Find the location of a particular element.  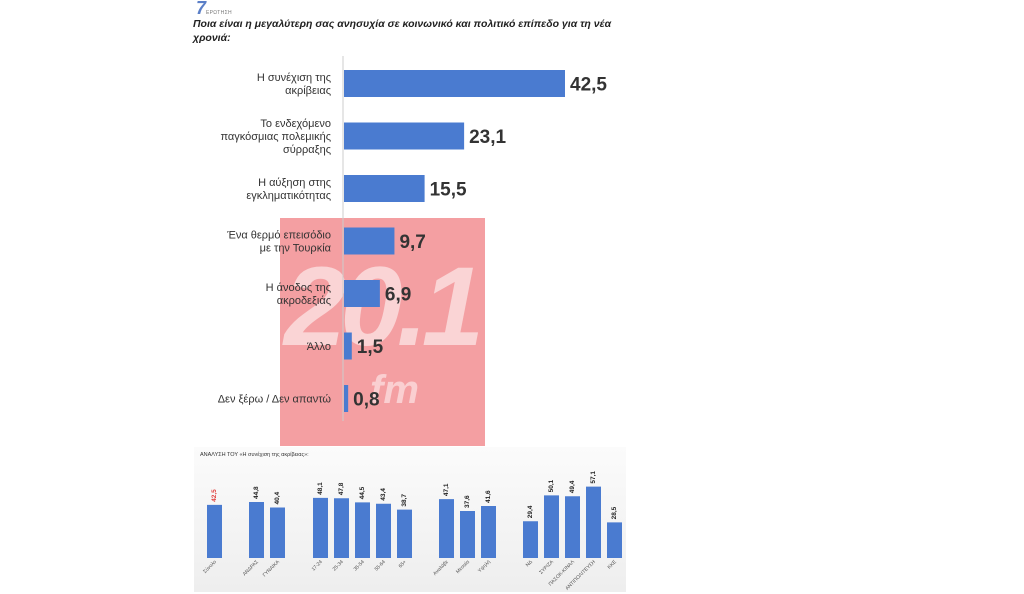

breakdown-value-label: 50,1 is located at coordinates (551, 485).